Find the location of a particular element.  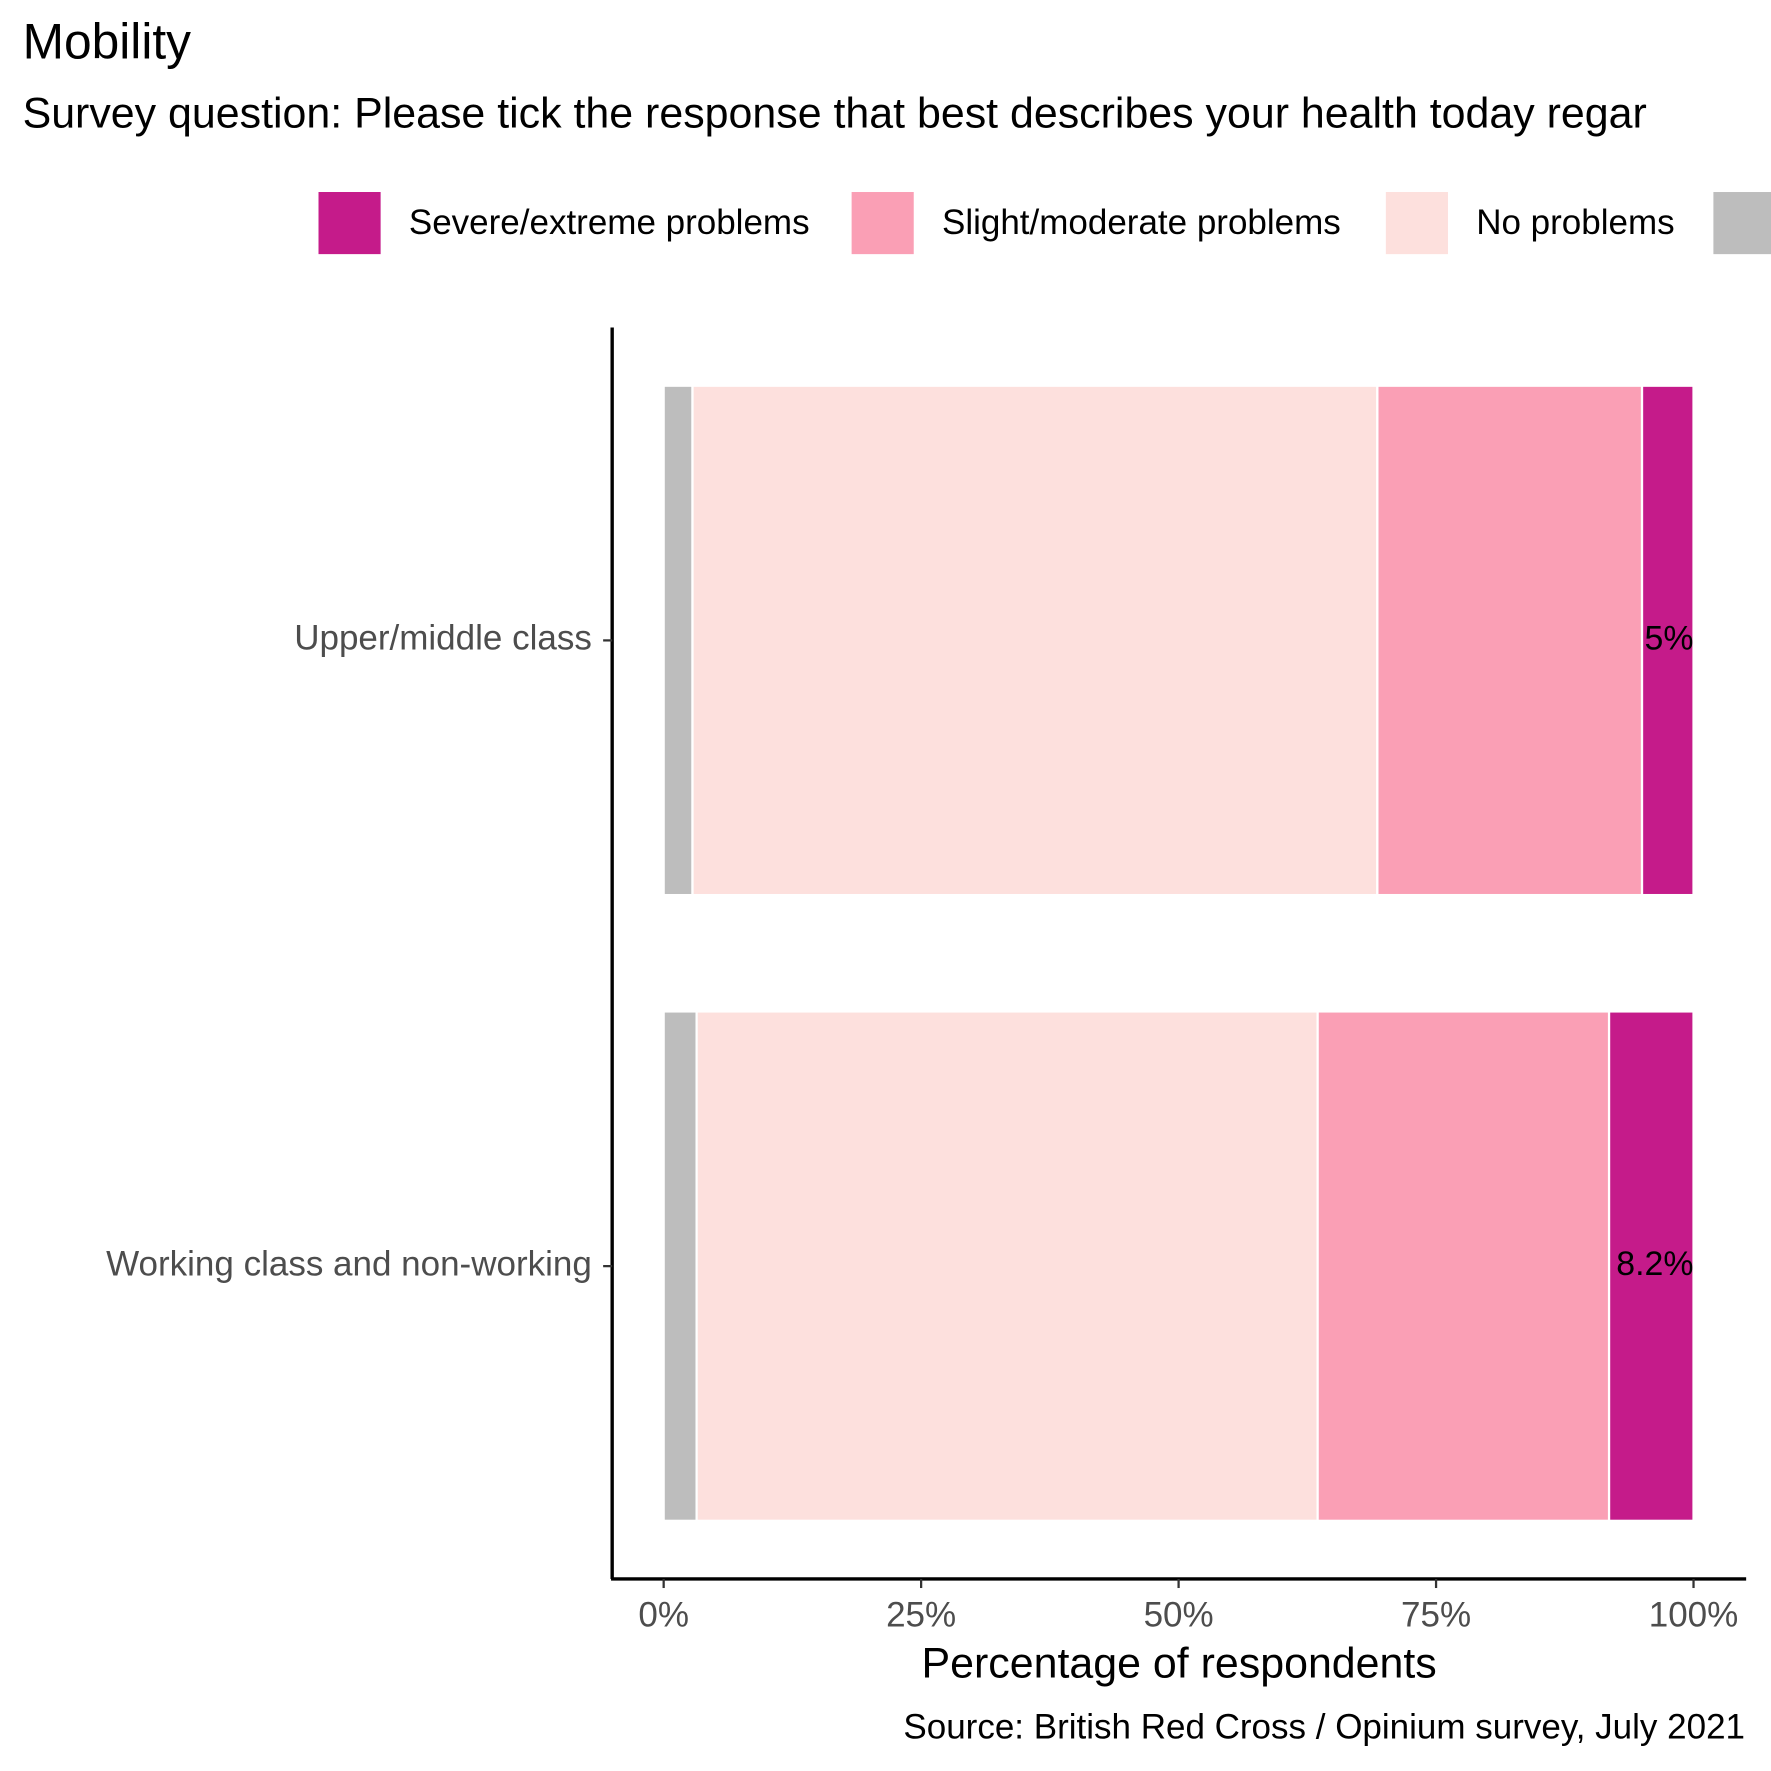

legend-label: No problems is located at coordinates (1575, 222).